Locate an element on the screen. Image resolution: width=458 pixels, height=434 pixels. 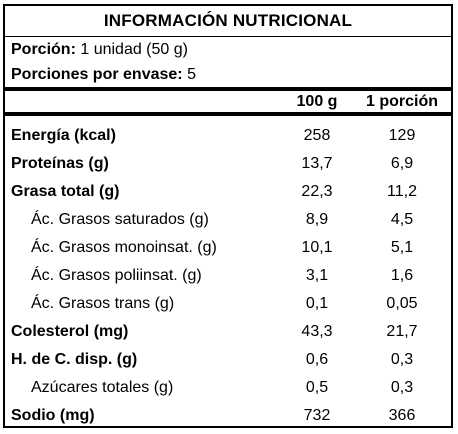
value-portion: 21,7 is located at coordinates (402, 331).